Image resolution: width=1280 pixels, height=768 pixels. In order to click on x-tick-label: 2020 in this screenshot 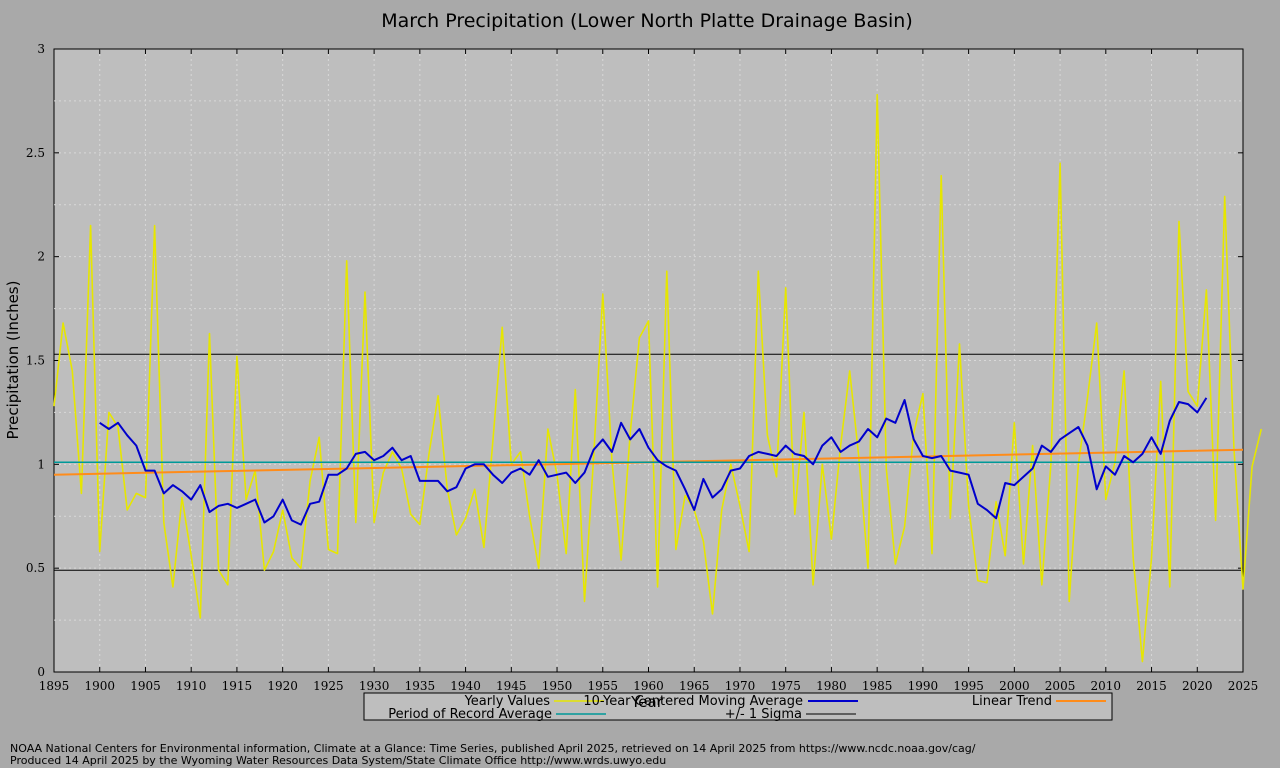, I will do `click(1197, 686)`.